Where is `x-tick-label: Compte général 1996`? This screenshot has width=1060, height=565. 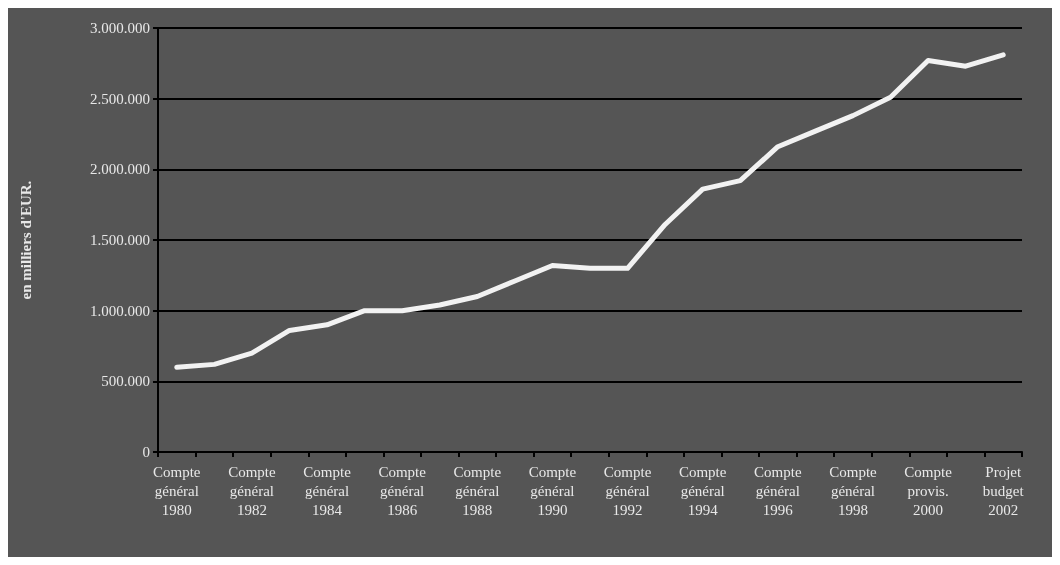 x-tick-label: Compte général 1996 is located at coordinates (778, 490).